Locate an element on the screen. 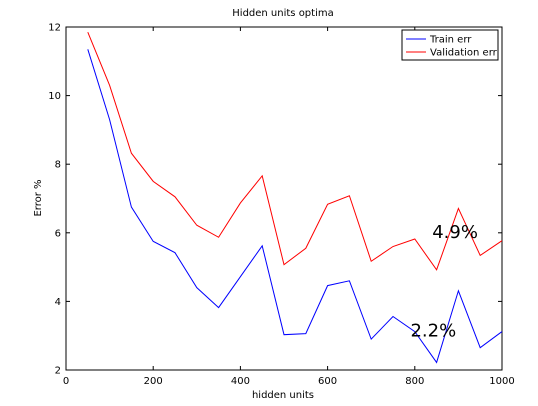 The width and height of the screenshot is (538, 406). y-axis-label: Error % is located at coordinates (38, 197).